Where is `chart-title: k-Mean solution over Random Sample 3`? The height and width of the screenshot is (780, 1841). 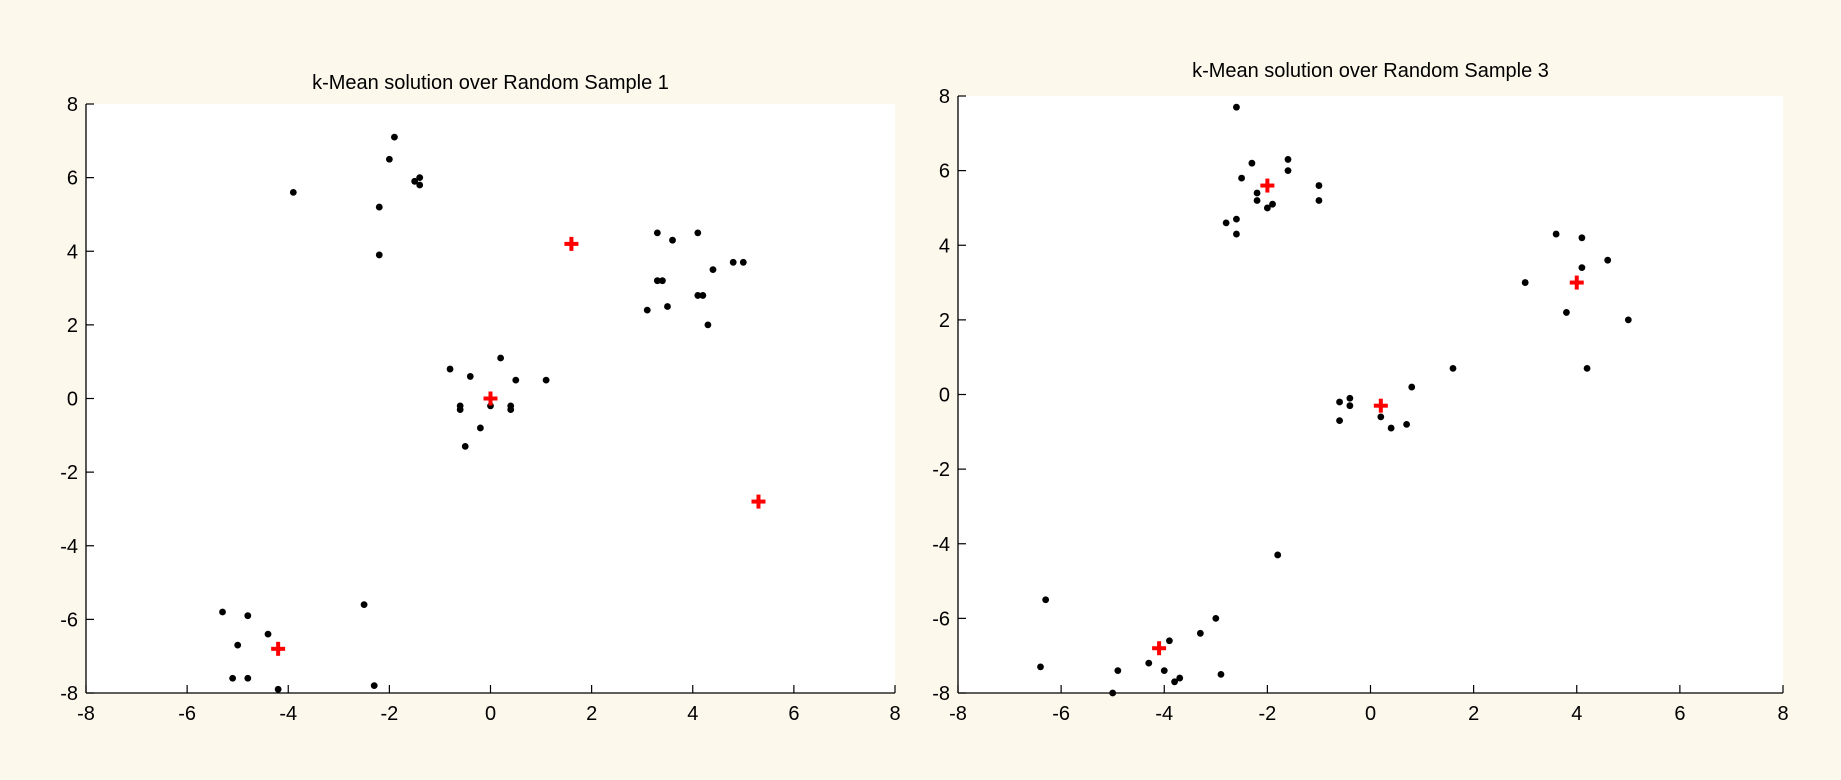
chart-title: k-Mean solution over Random Sample 3 is located at coordinates (1370, 71).